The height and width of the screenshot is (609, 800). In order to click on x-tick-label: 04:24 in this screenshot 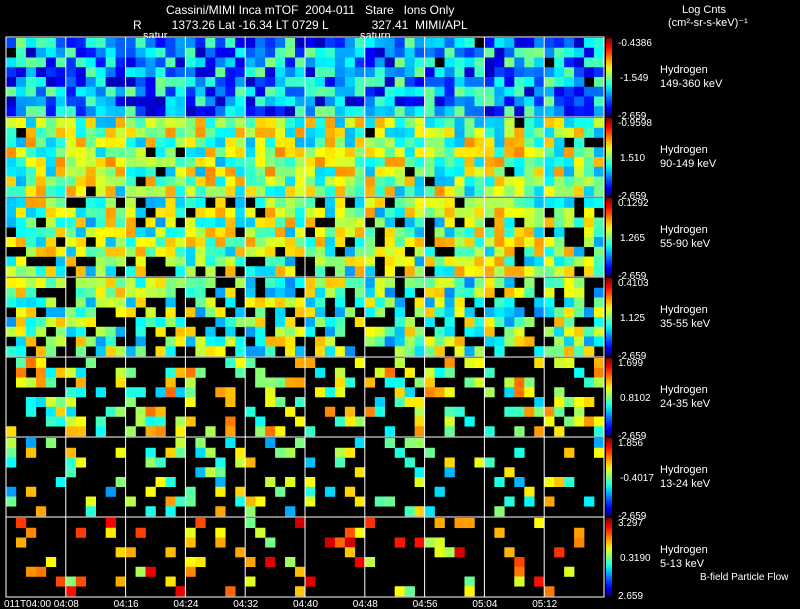, I will do `click(185, 604)`.